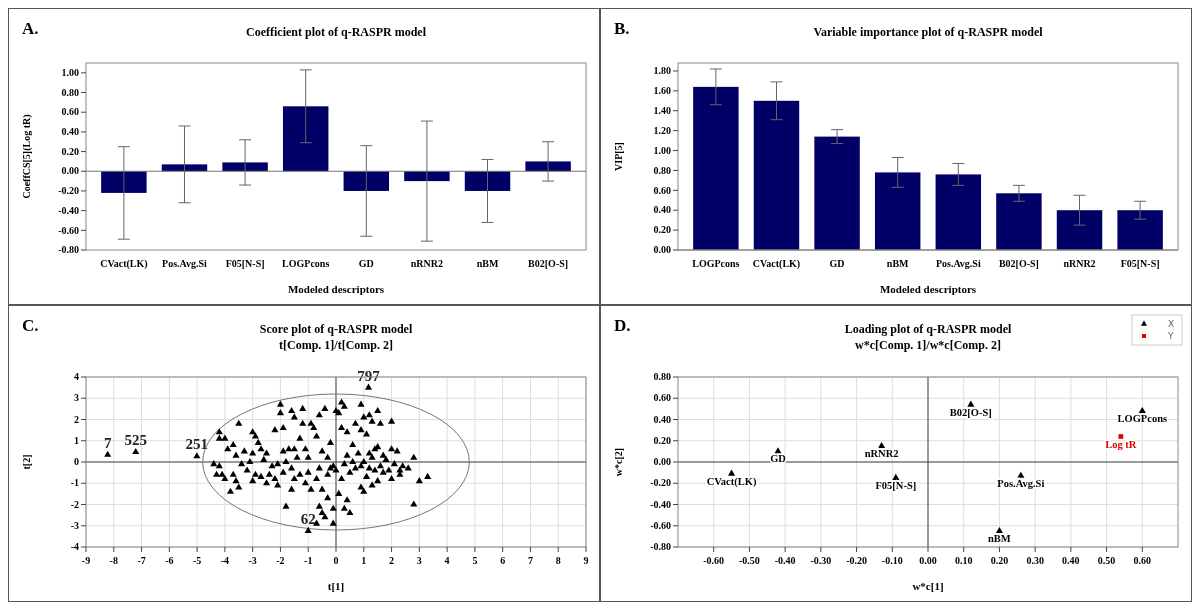 The image size is (1201, 610). What do you see at coordinates (308, 560) in the screenshot?
I see `x-tick-label: -1` at bounding box center [308, 560].